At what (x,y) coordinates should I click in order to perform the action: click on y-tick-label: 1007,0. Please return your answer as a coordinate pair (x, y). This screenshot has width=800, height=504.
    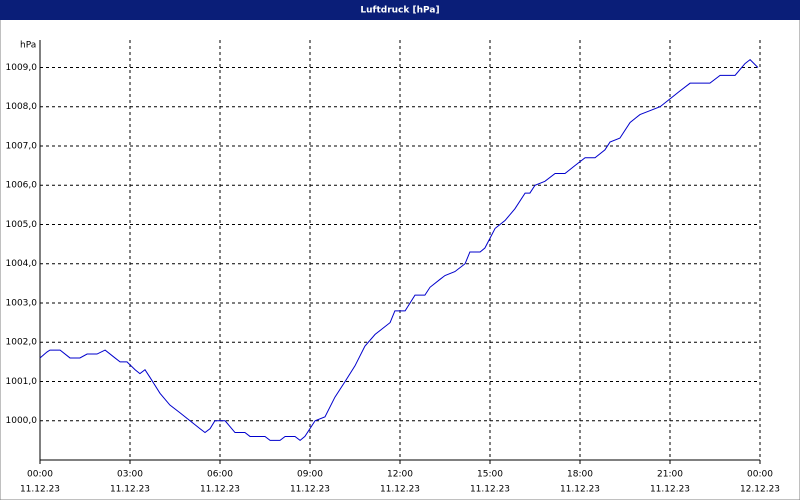
    Looking at the image, I should click on (22, 146).